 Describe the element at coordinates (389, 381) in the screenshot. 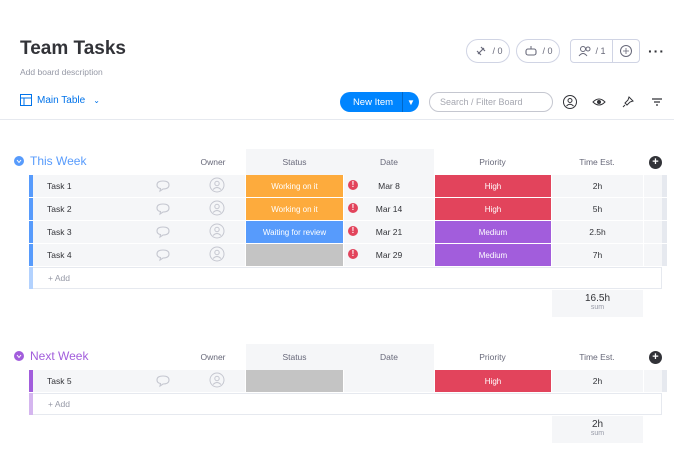

I see `date-cell` at that location.